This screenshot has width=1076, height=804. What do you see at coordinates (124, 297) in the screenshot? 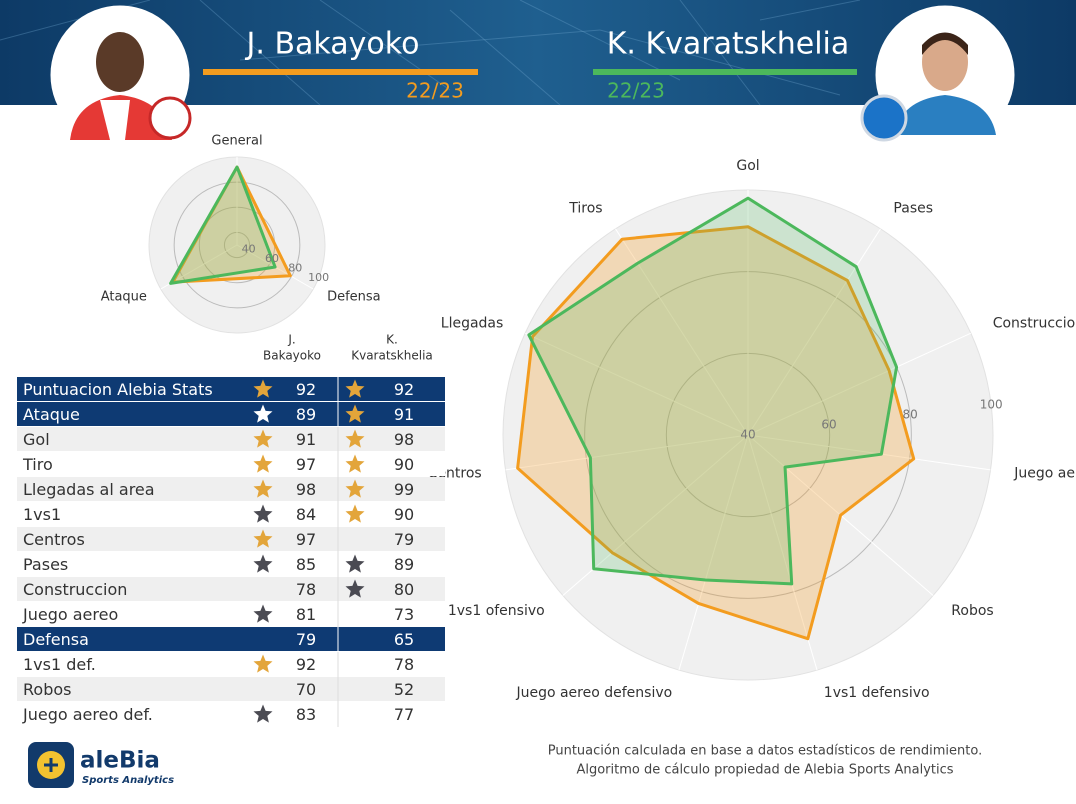
I see `axis-label: Ataque` at bounding box center [124, 297].